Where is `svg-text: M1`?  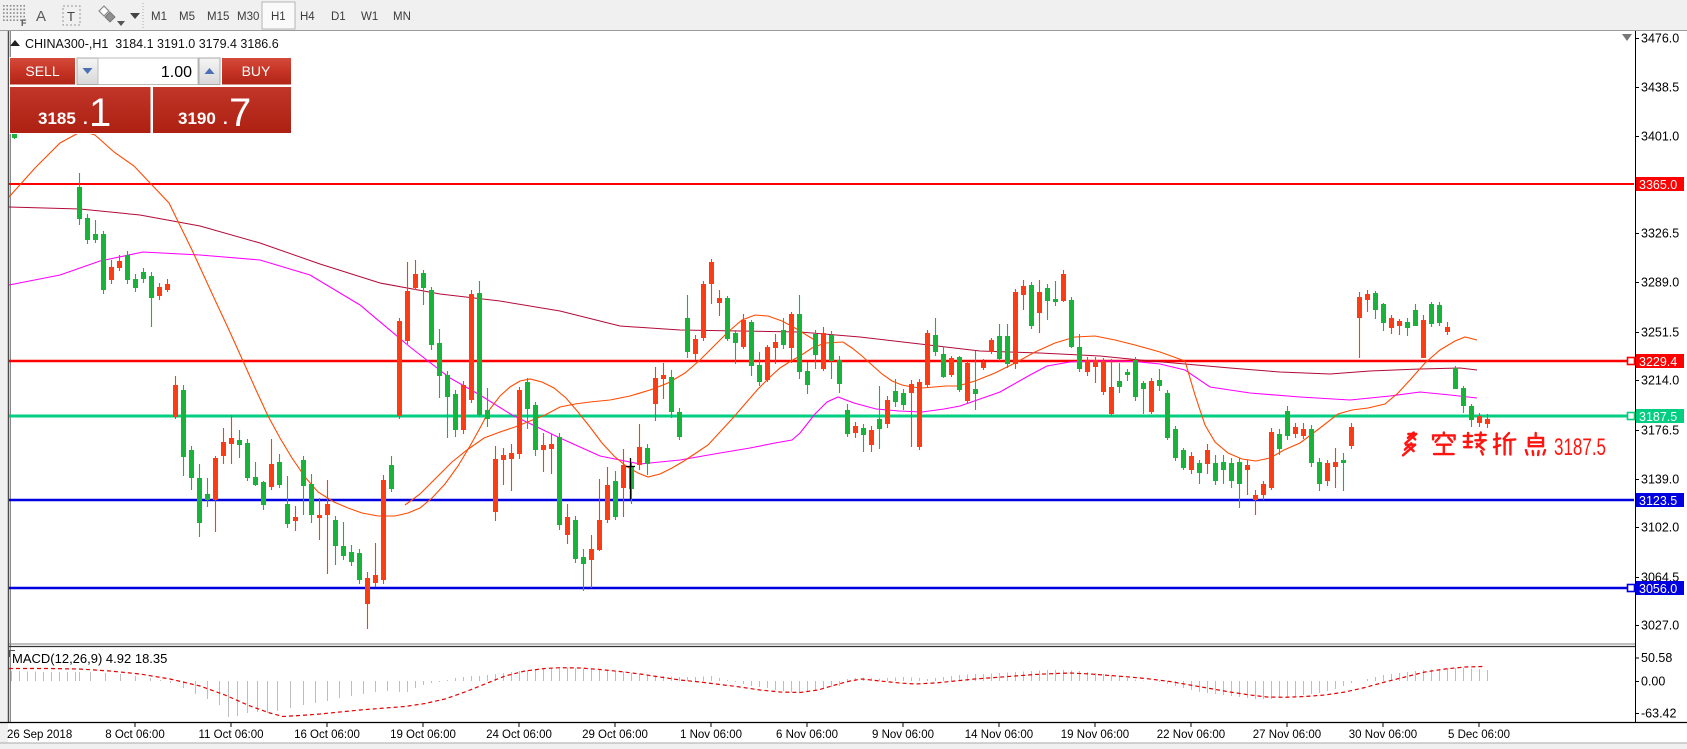 svg-text: M1 is located at coordinates (159, 17).